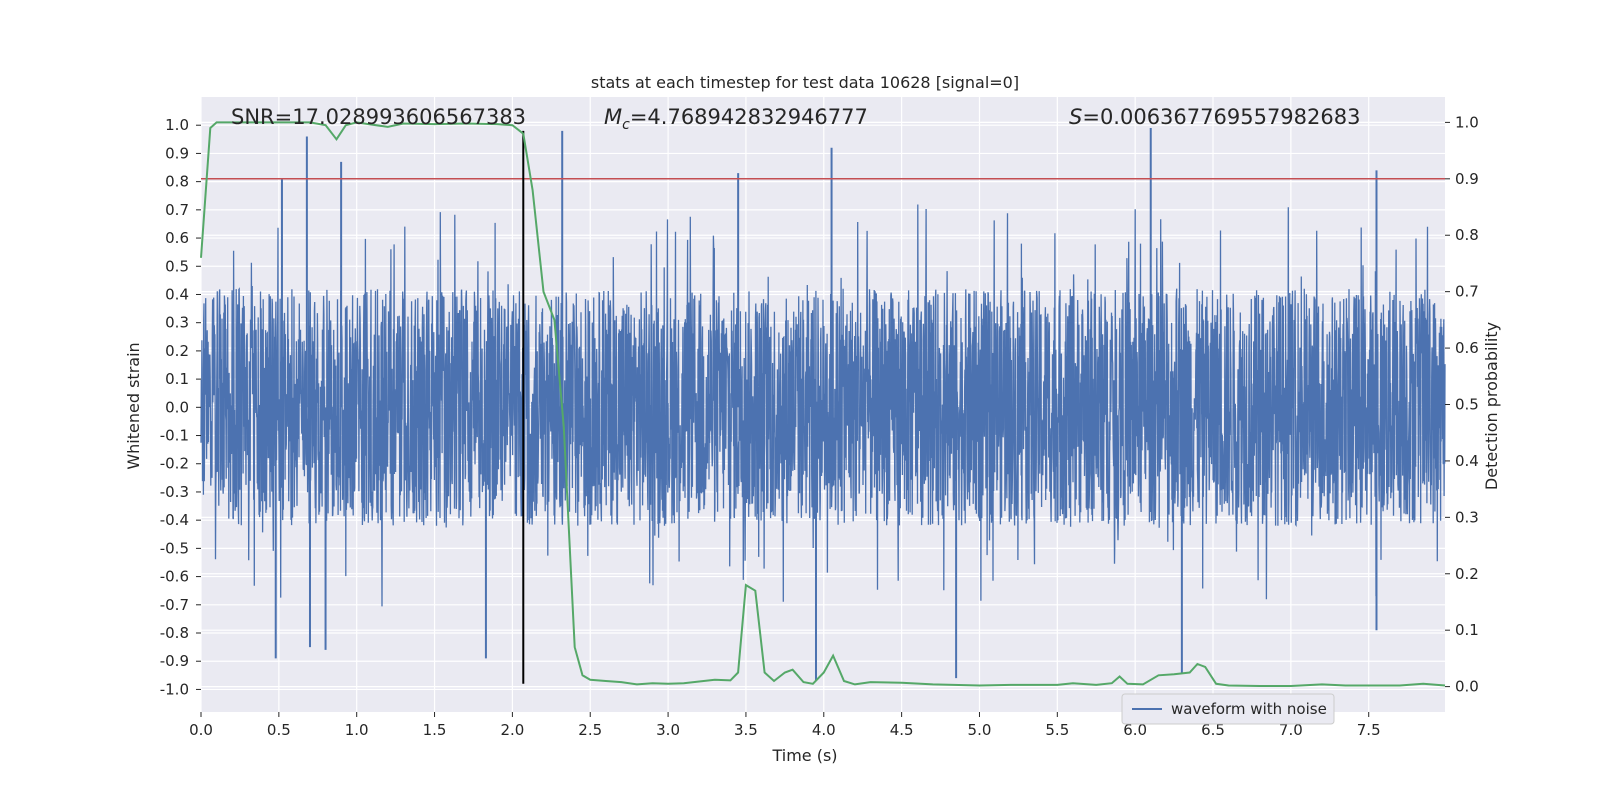 This screenshot has height=800, width=1600. I want to click on legend-box, so click(1228, 709).